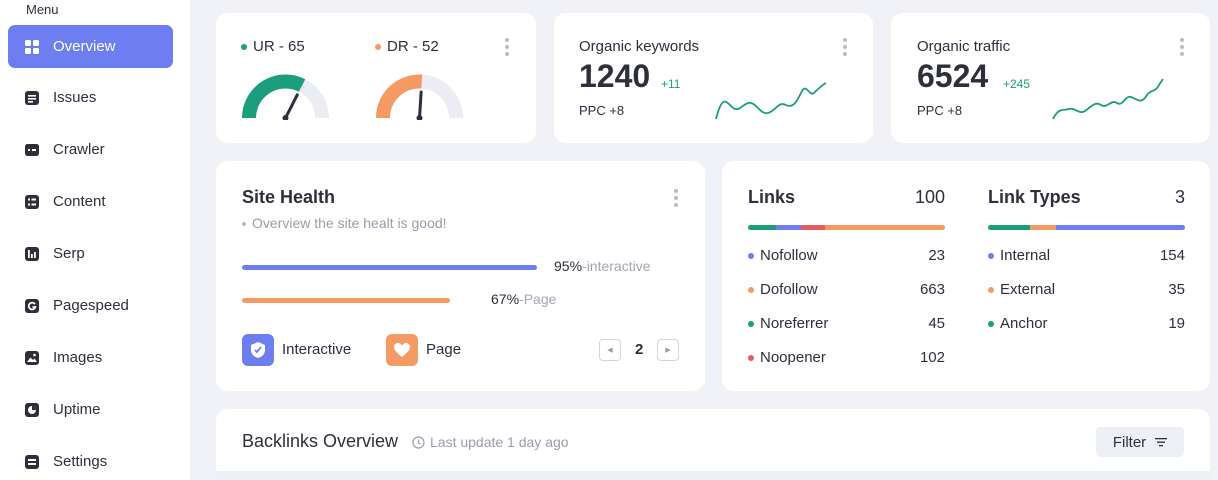  I want to click on last-update: Last update 1 day ago, so click(490, 442).